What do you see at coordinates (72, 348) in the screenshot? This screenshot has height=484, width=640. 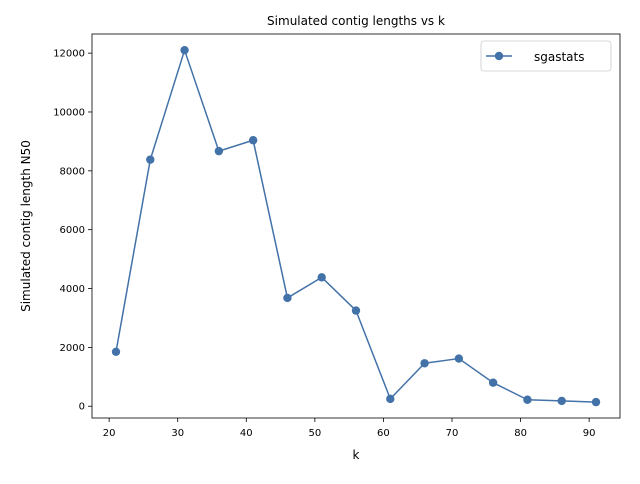 I see `y-tick-label: 2000` at bounding box center [72, 348].